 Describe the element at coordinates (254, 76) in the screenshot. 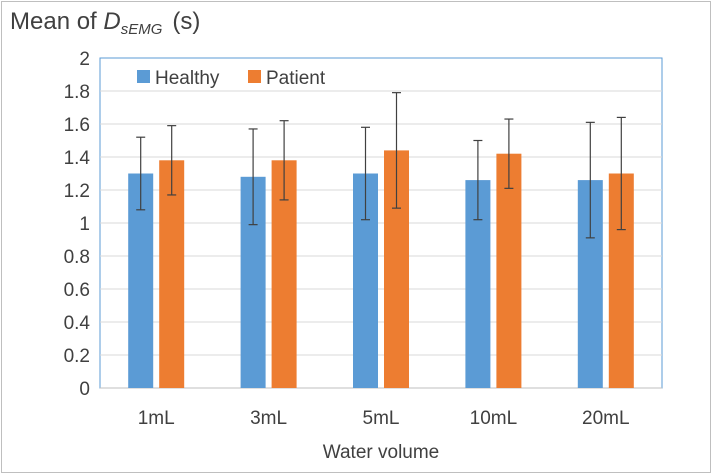

I see `legend-swatch-patient` at that location.